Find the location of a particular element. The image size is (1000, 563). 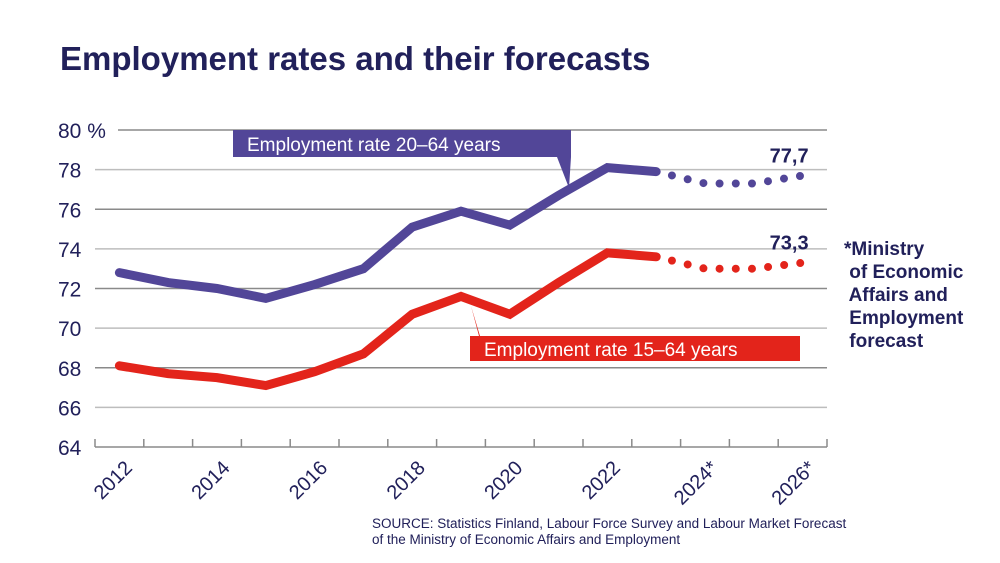

legend-20-64: Employment rate 20–64 years is located at coordinates (402, 159).